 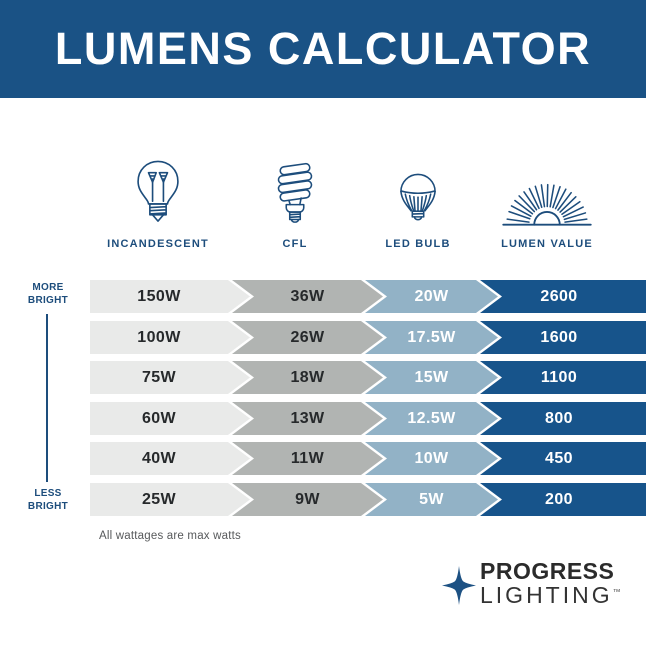 I want to click on cell-lumens: 200, so click(x=563, y=499).